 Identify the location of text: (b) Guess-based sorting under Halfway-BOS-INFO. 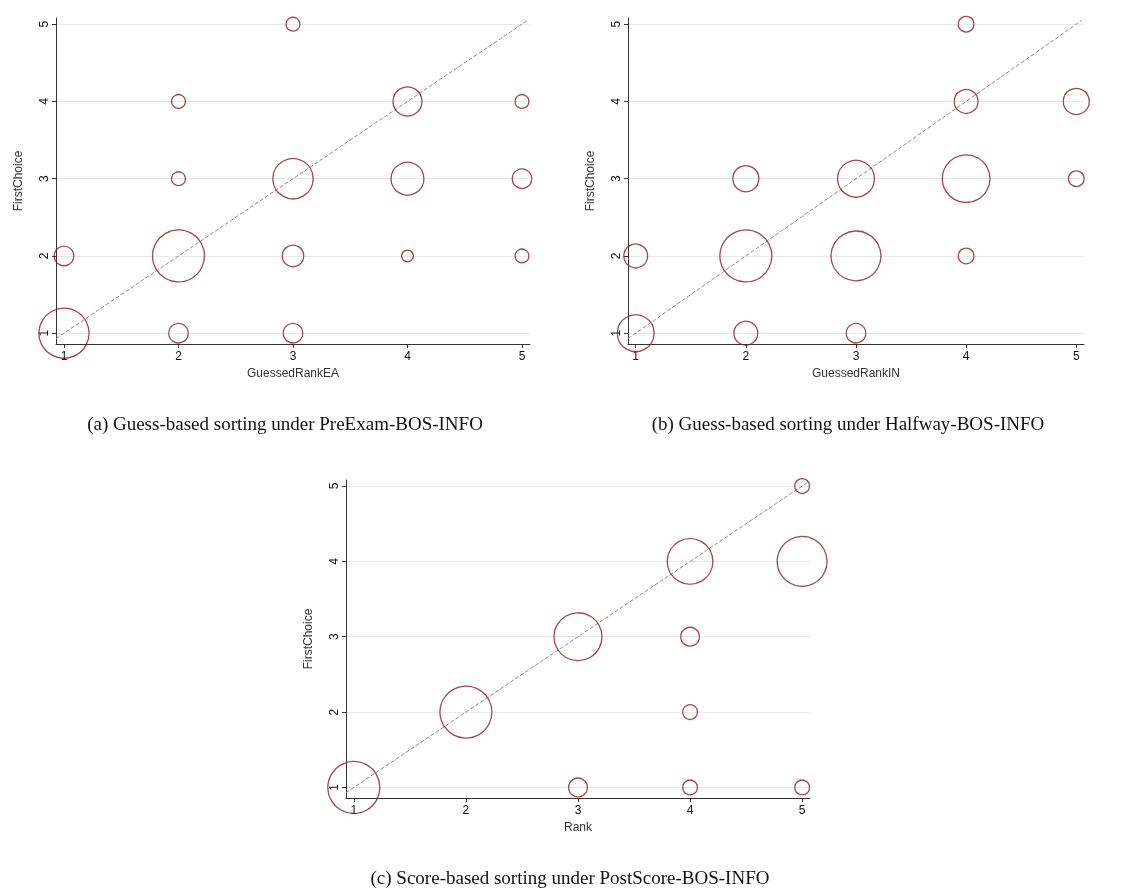
(848, 424).